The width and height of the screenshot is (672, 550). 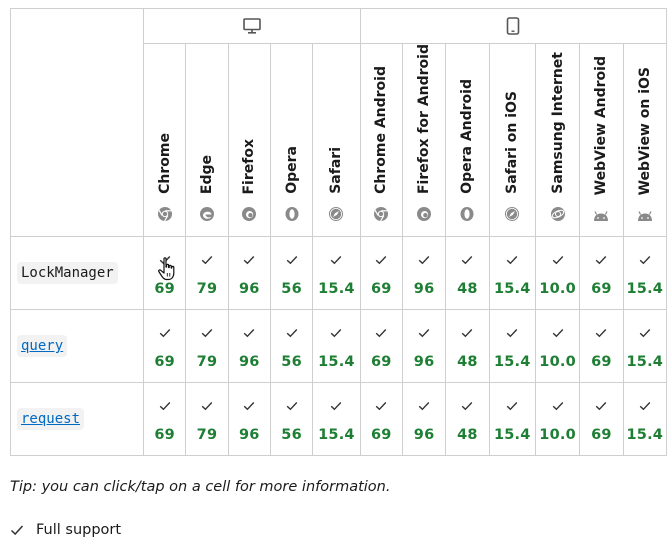 I want to click on browser-name: Opera Android, so click(x=467, y=137).